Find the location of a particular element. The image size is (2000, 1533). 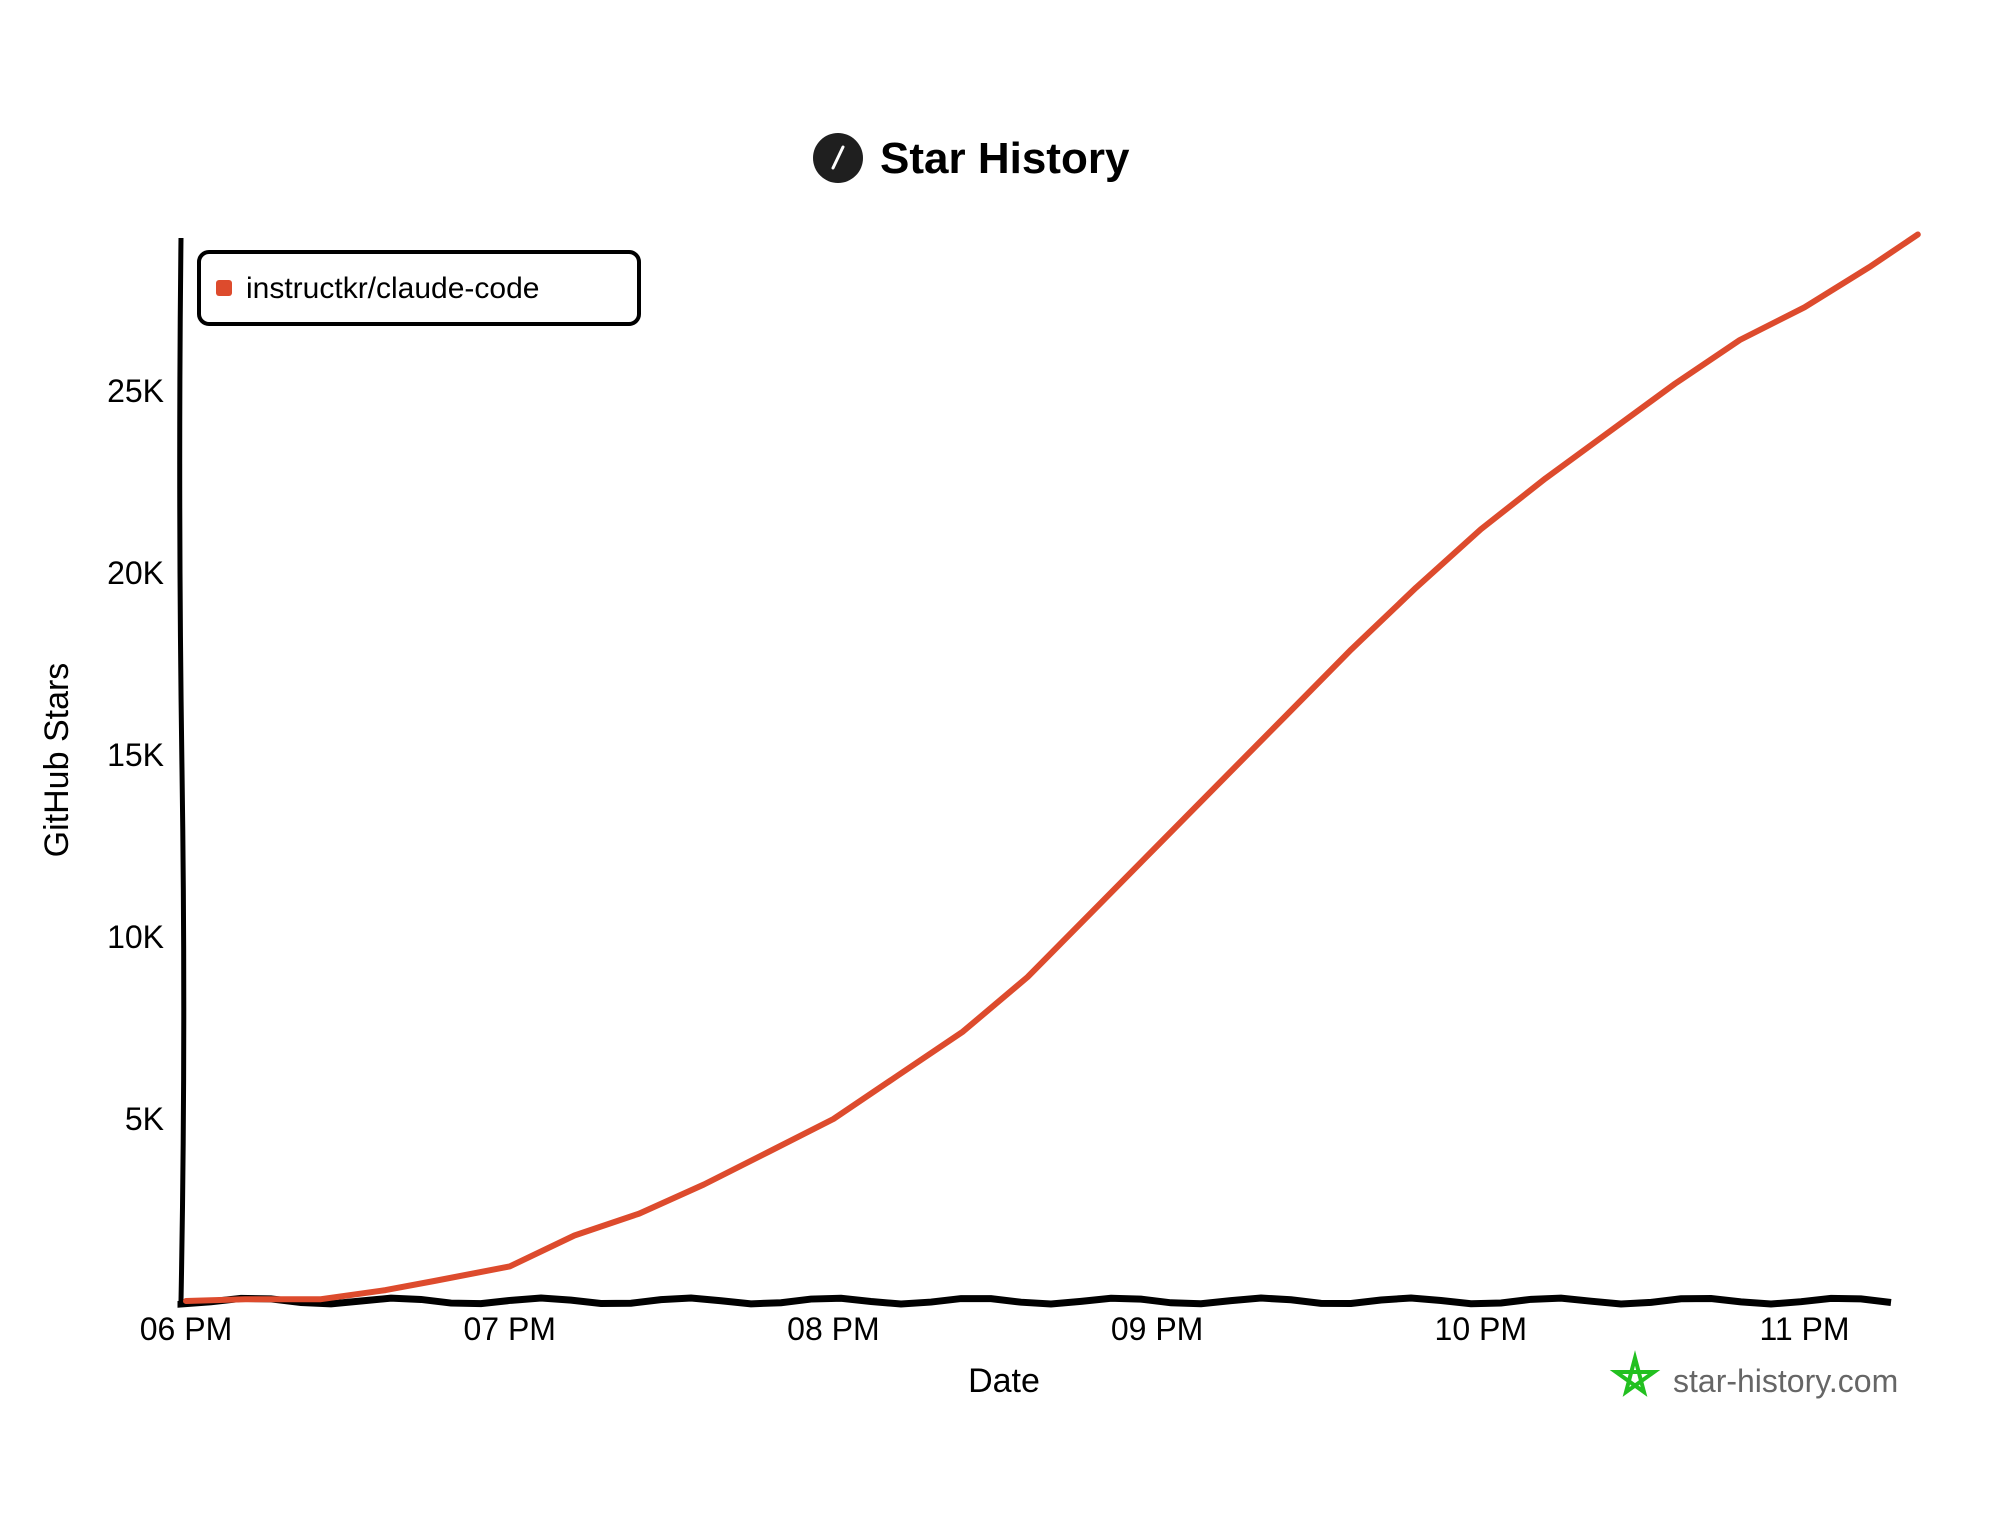

legend-swatch is located at coordinates (224, 288).